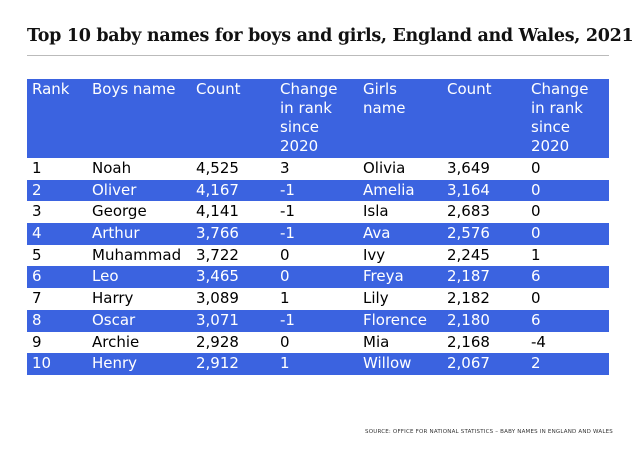 The image size is (640, 463). What do you see at coordinates (113, 298) in the screenshot?
I see `table-cell: Harry` at bounding box center [113, 298].